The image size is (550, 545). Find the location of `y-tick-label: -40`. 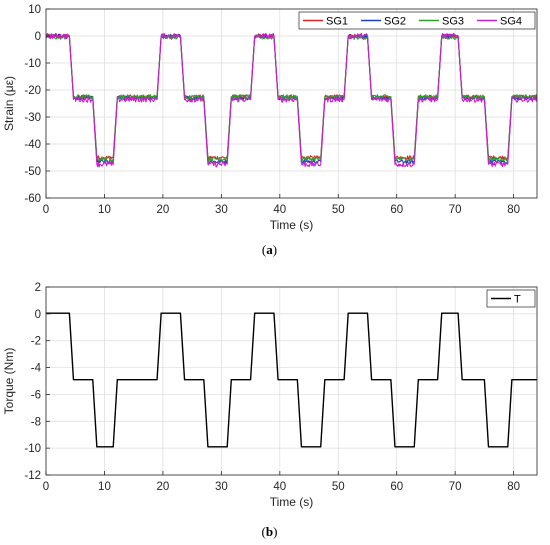

y-tick-label: -40 is located at coordinates (32, 145).